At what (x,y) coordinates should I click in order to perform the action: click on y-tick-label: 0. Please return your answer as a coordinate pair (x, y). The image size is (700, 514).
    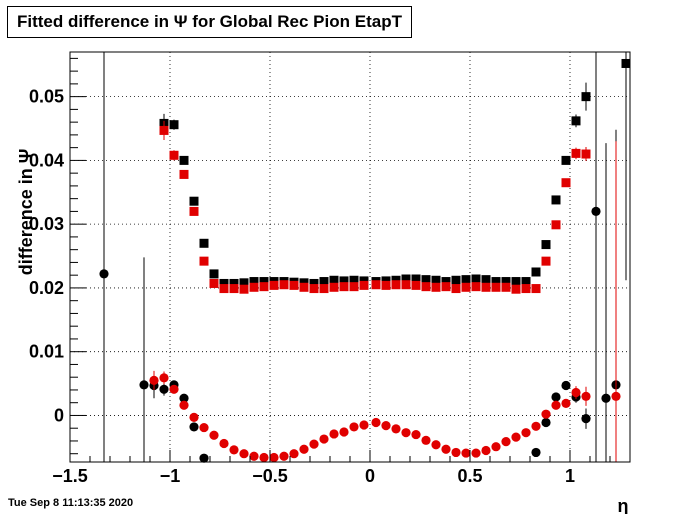
    Looking at the image, I should click on (59, 415).